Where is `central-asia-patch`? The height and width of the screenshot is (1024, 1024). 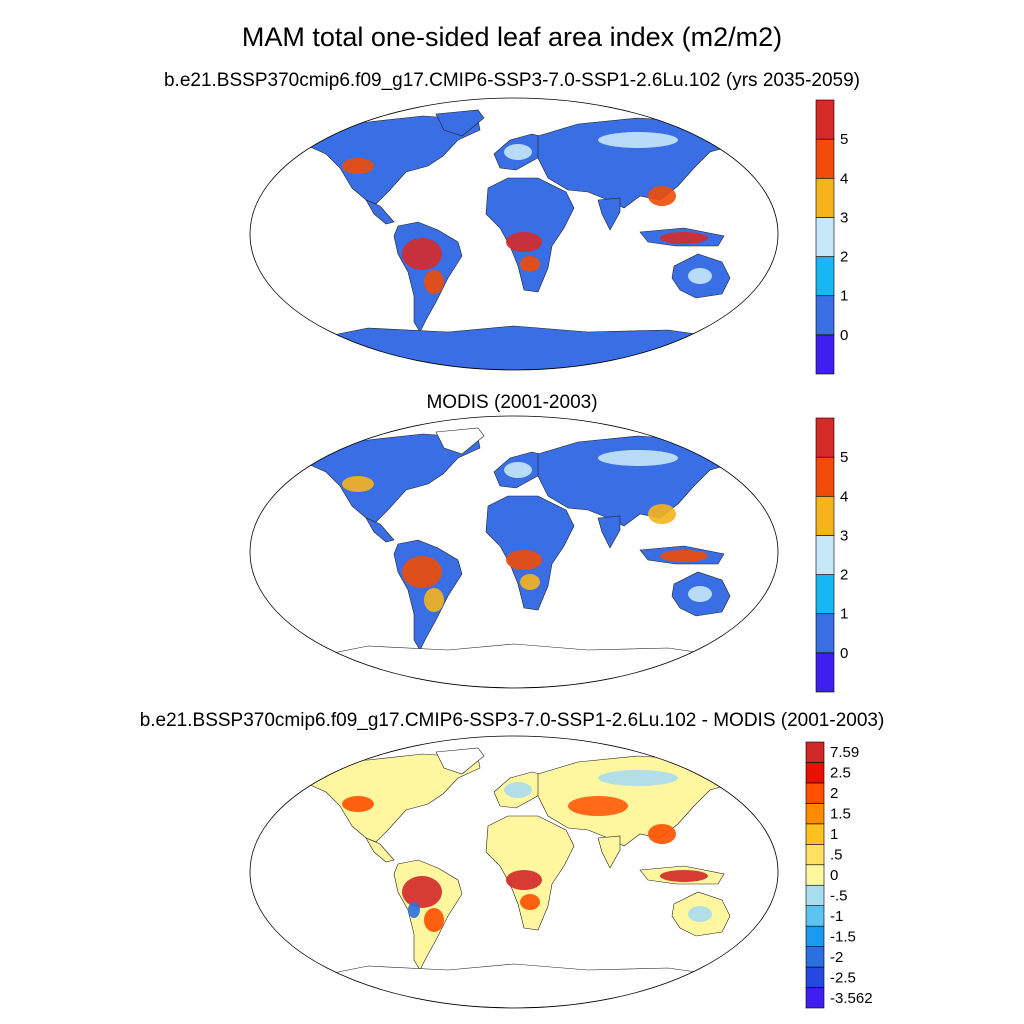 central-asia-patch is located at coordinates (598, 806).